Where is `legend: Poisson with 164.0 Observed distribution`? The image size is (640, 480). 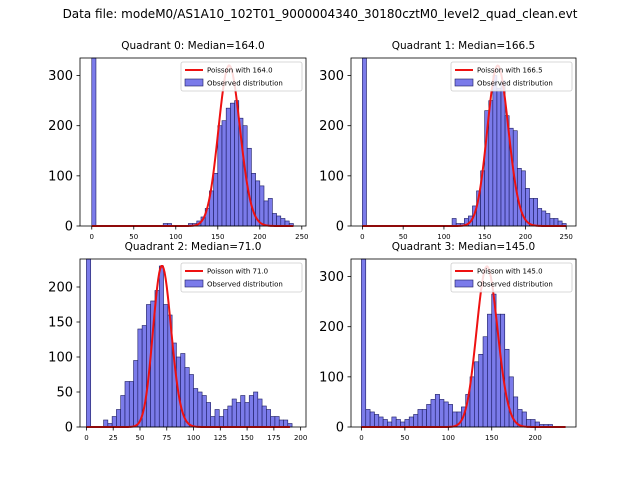
legend: Poisson with 164.0 Observed distribution is located at coordinates (241, 76).